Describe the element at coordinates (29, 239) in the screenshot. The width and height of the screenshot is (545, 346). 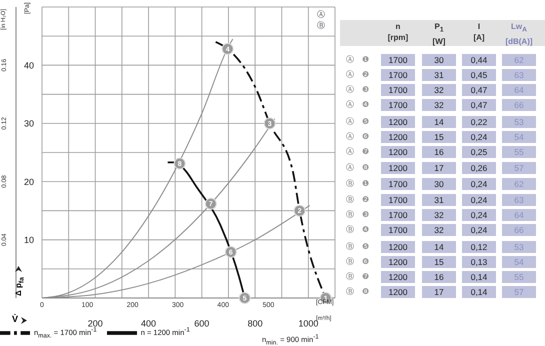
I see `y-tick-label: 10` at that location.